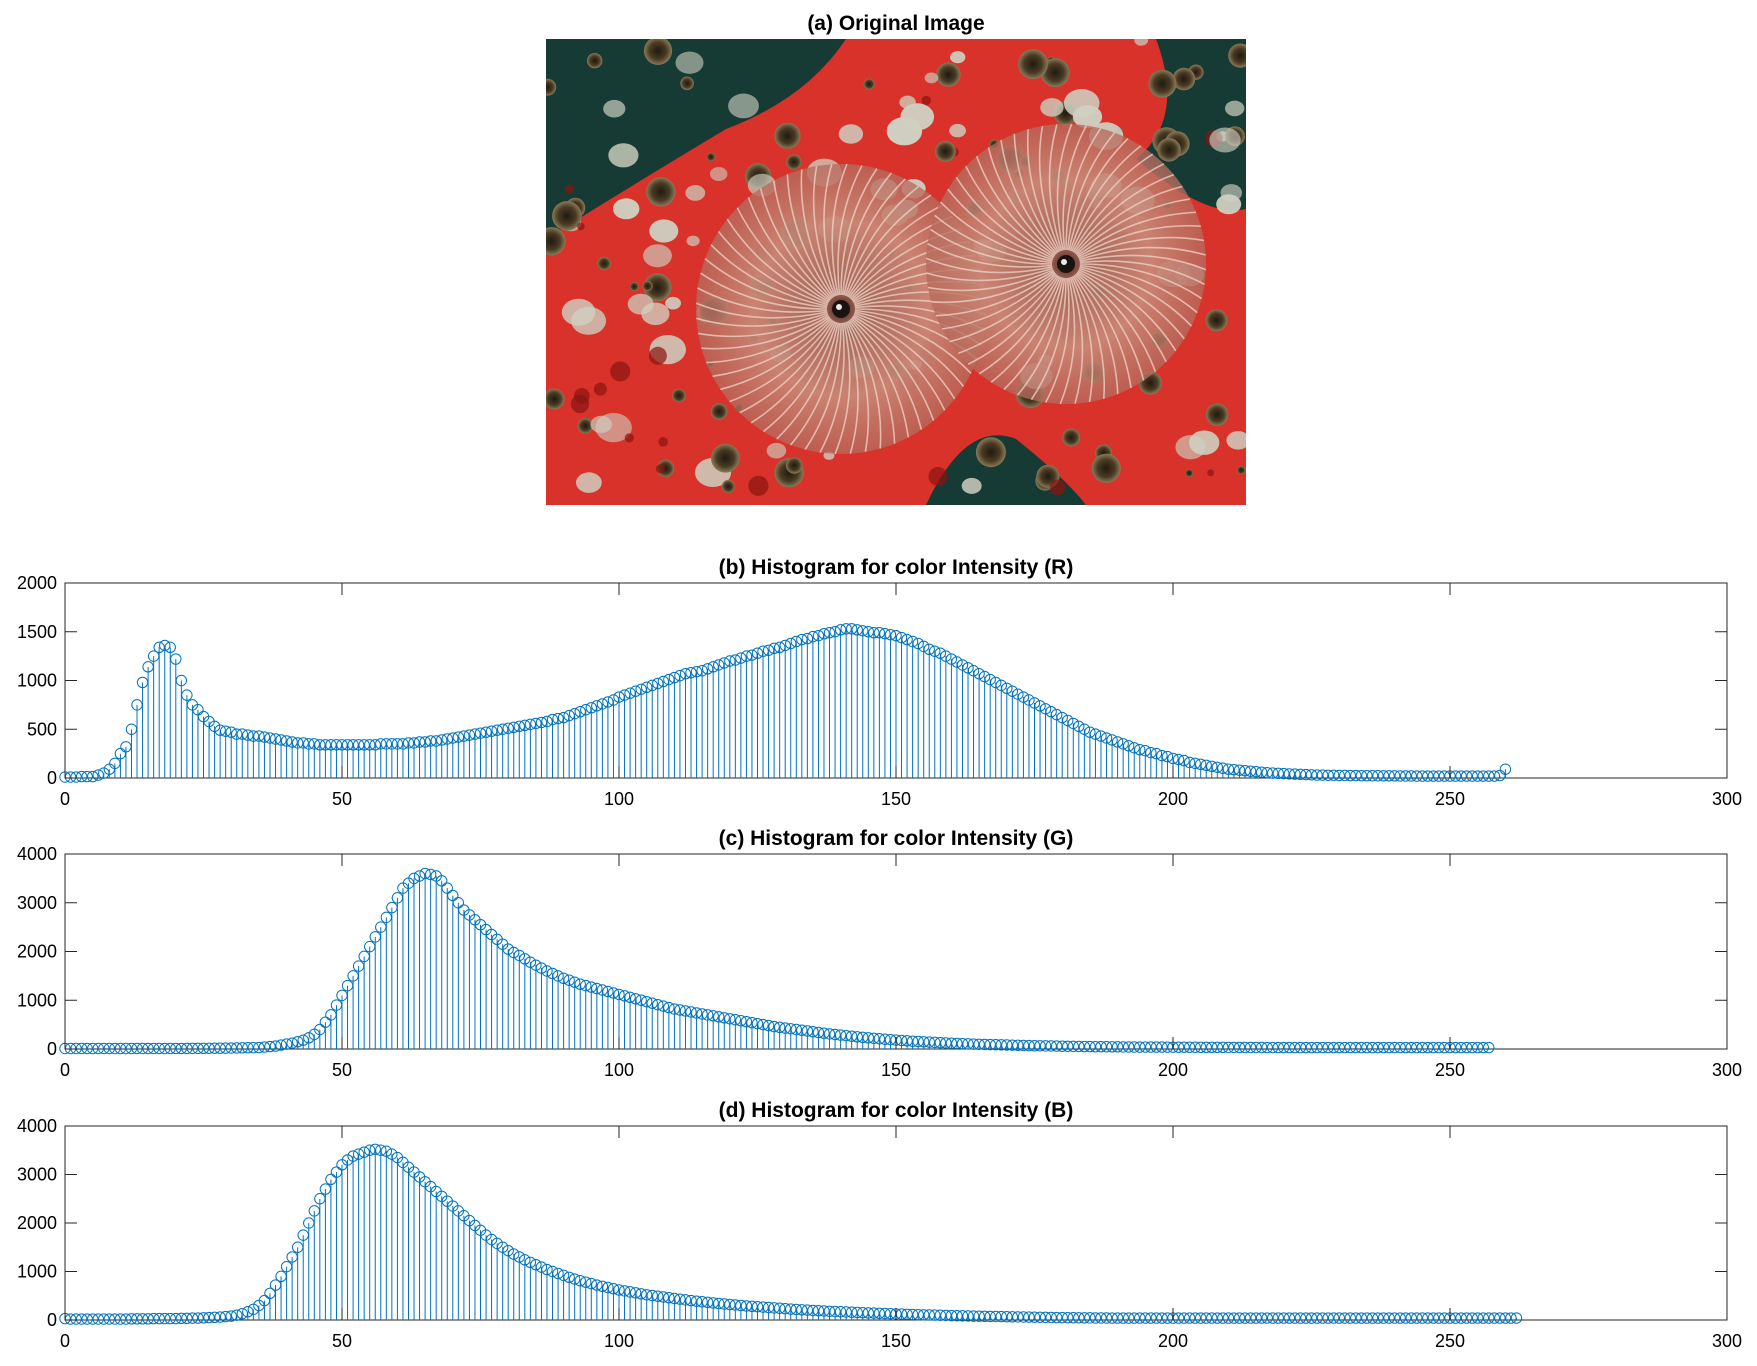 The image size is (1757, 1366). What do you see at coordinates (52, 778) in the screenshot?
I see `y-tick-label: 0` at bounding box center [52, 778].